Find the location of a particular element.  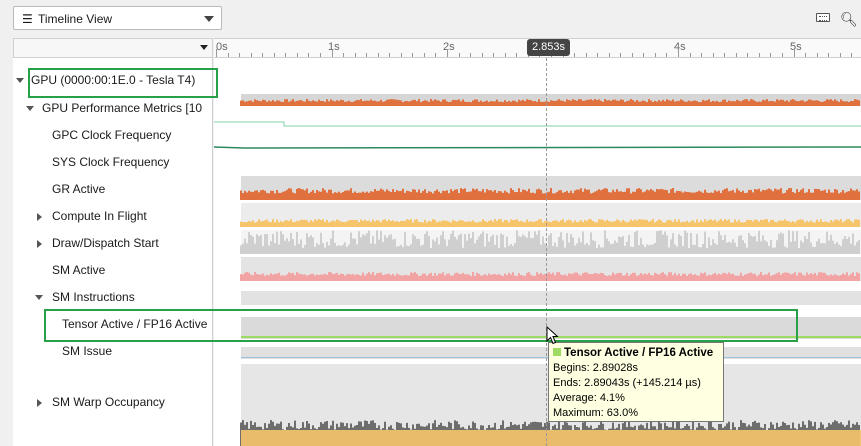

ruler-options is located at coordinates (113, 48).